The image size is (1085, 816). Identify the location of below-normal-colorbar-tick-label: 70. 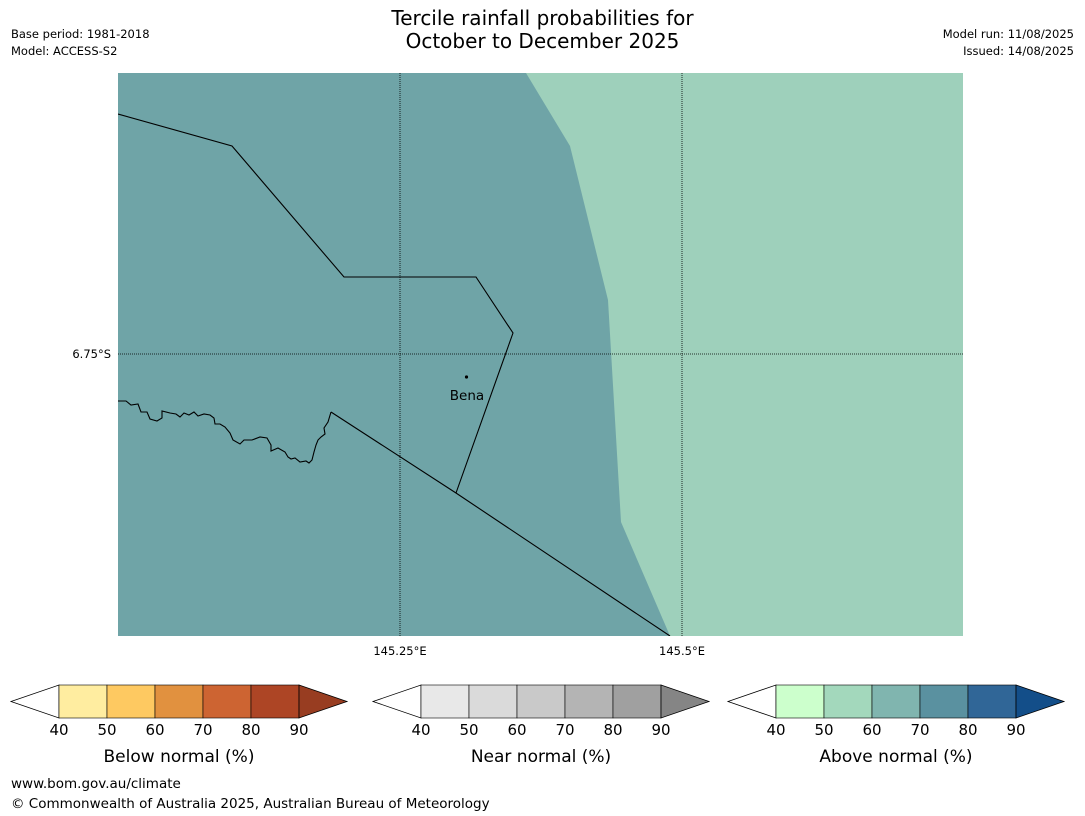
(202, 730).